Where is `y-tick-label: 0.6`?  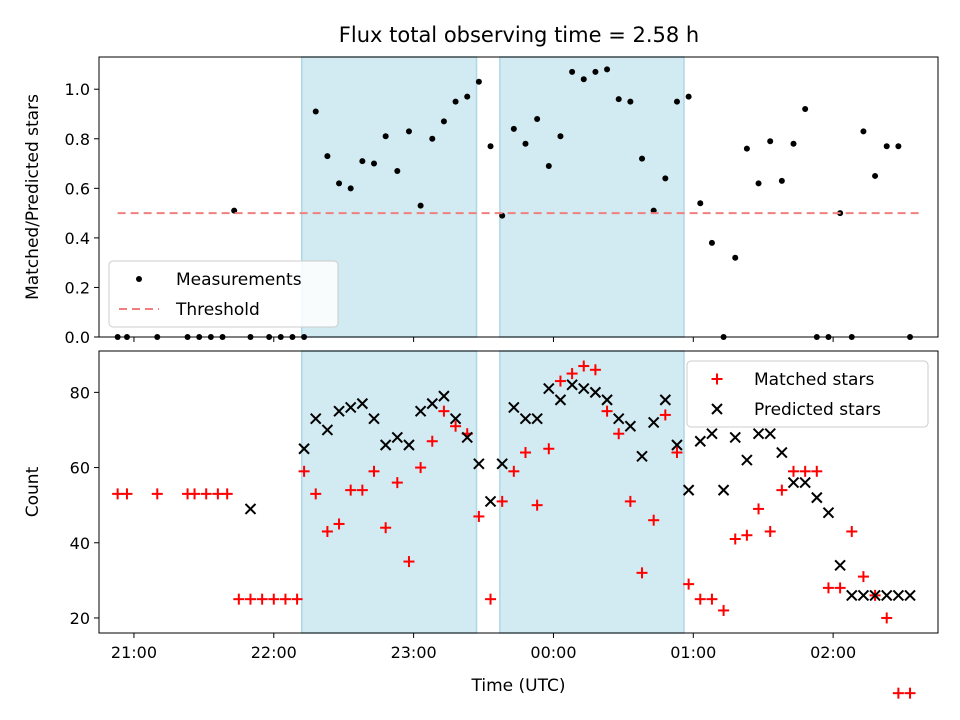
y-tick-label: 0.6 is located at coordinates (77, 188).